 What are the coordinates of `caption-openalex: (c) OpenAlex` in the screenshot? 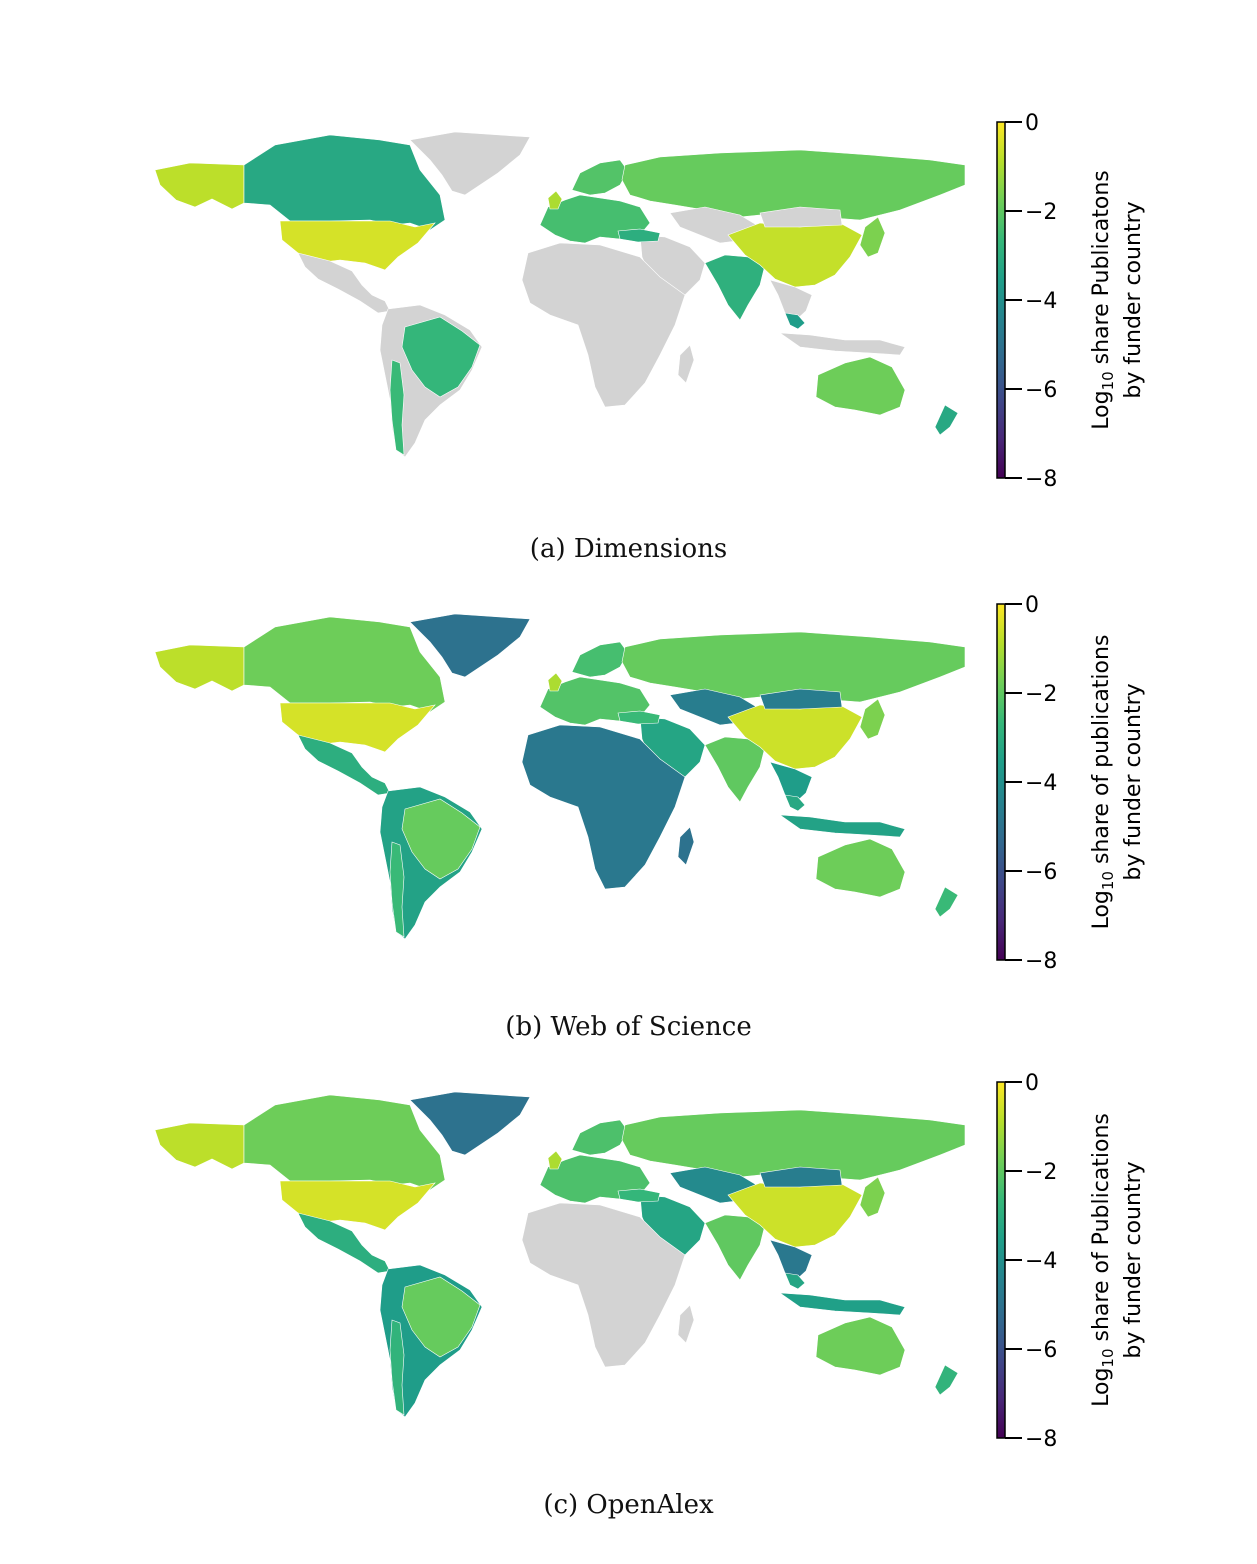 It's located at (628, 1505).